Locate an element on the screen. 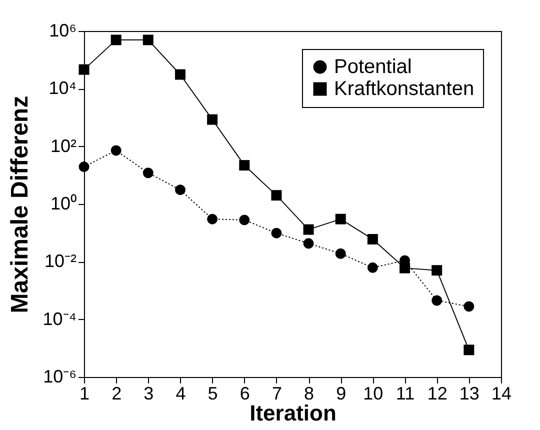 Image resolution: width=540 pixels, height=430 pixels. x-tick-label: 3 is located at coordinates (149, 394).